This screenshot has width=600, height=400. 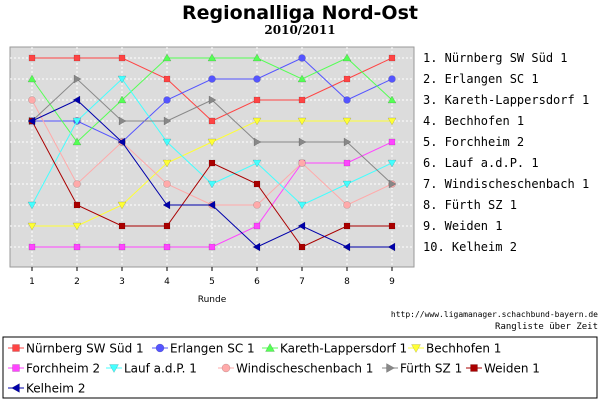 What do you see at coordinates (473, 121) in the screenshot?
I see `standing-label: 4. Bechhofen 1` at bounding box center [473, 121].